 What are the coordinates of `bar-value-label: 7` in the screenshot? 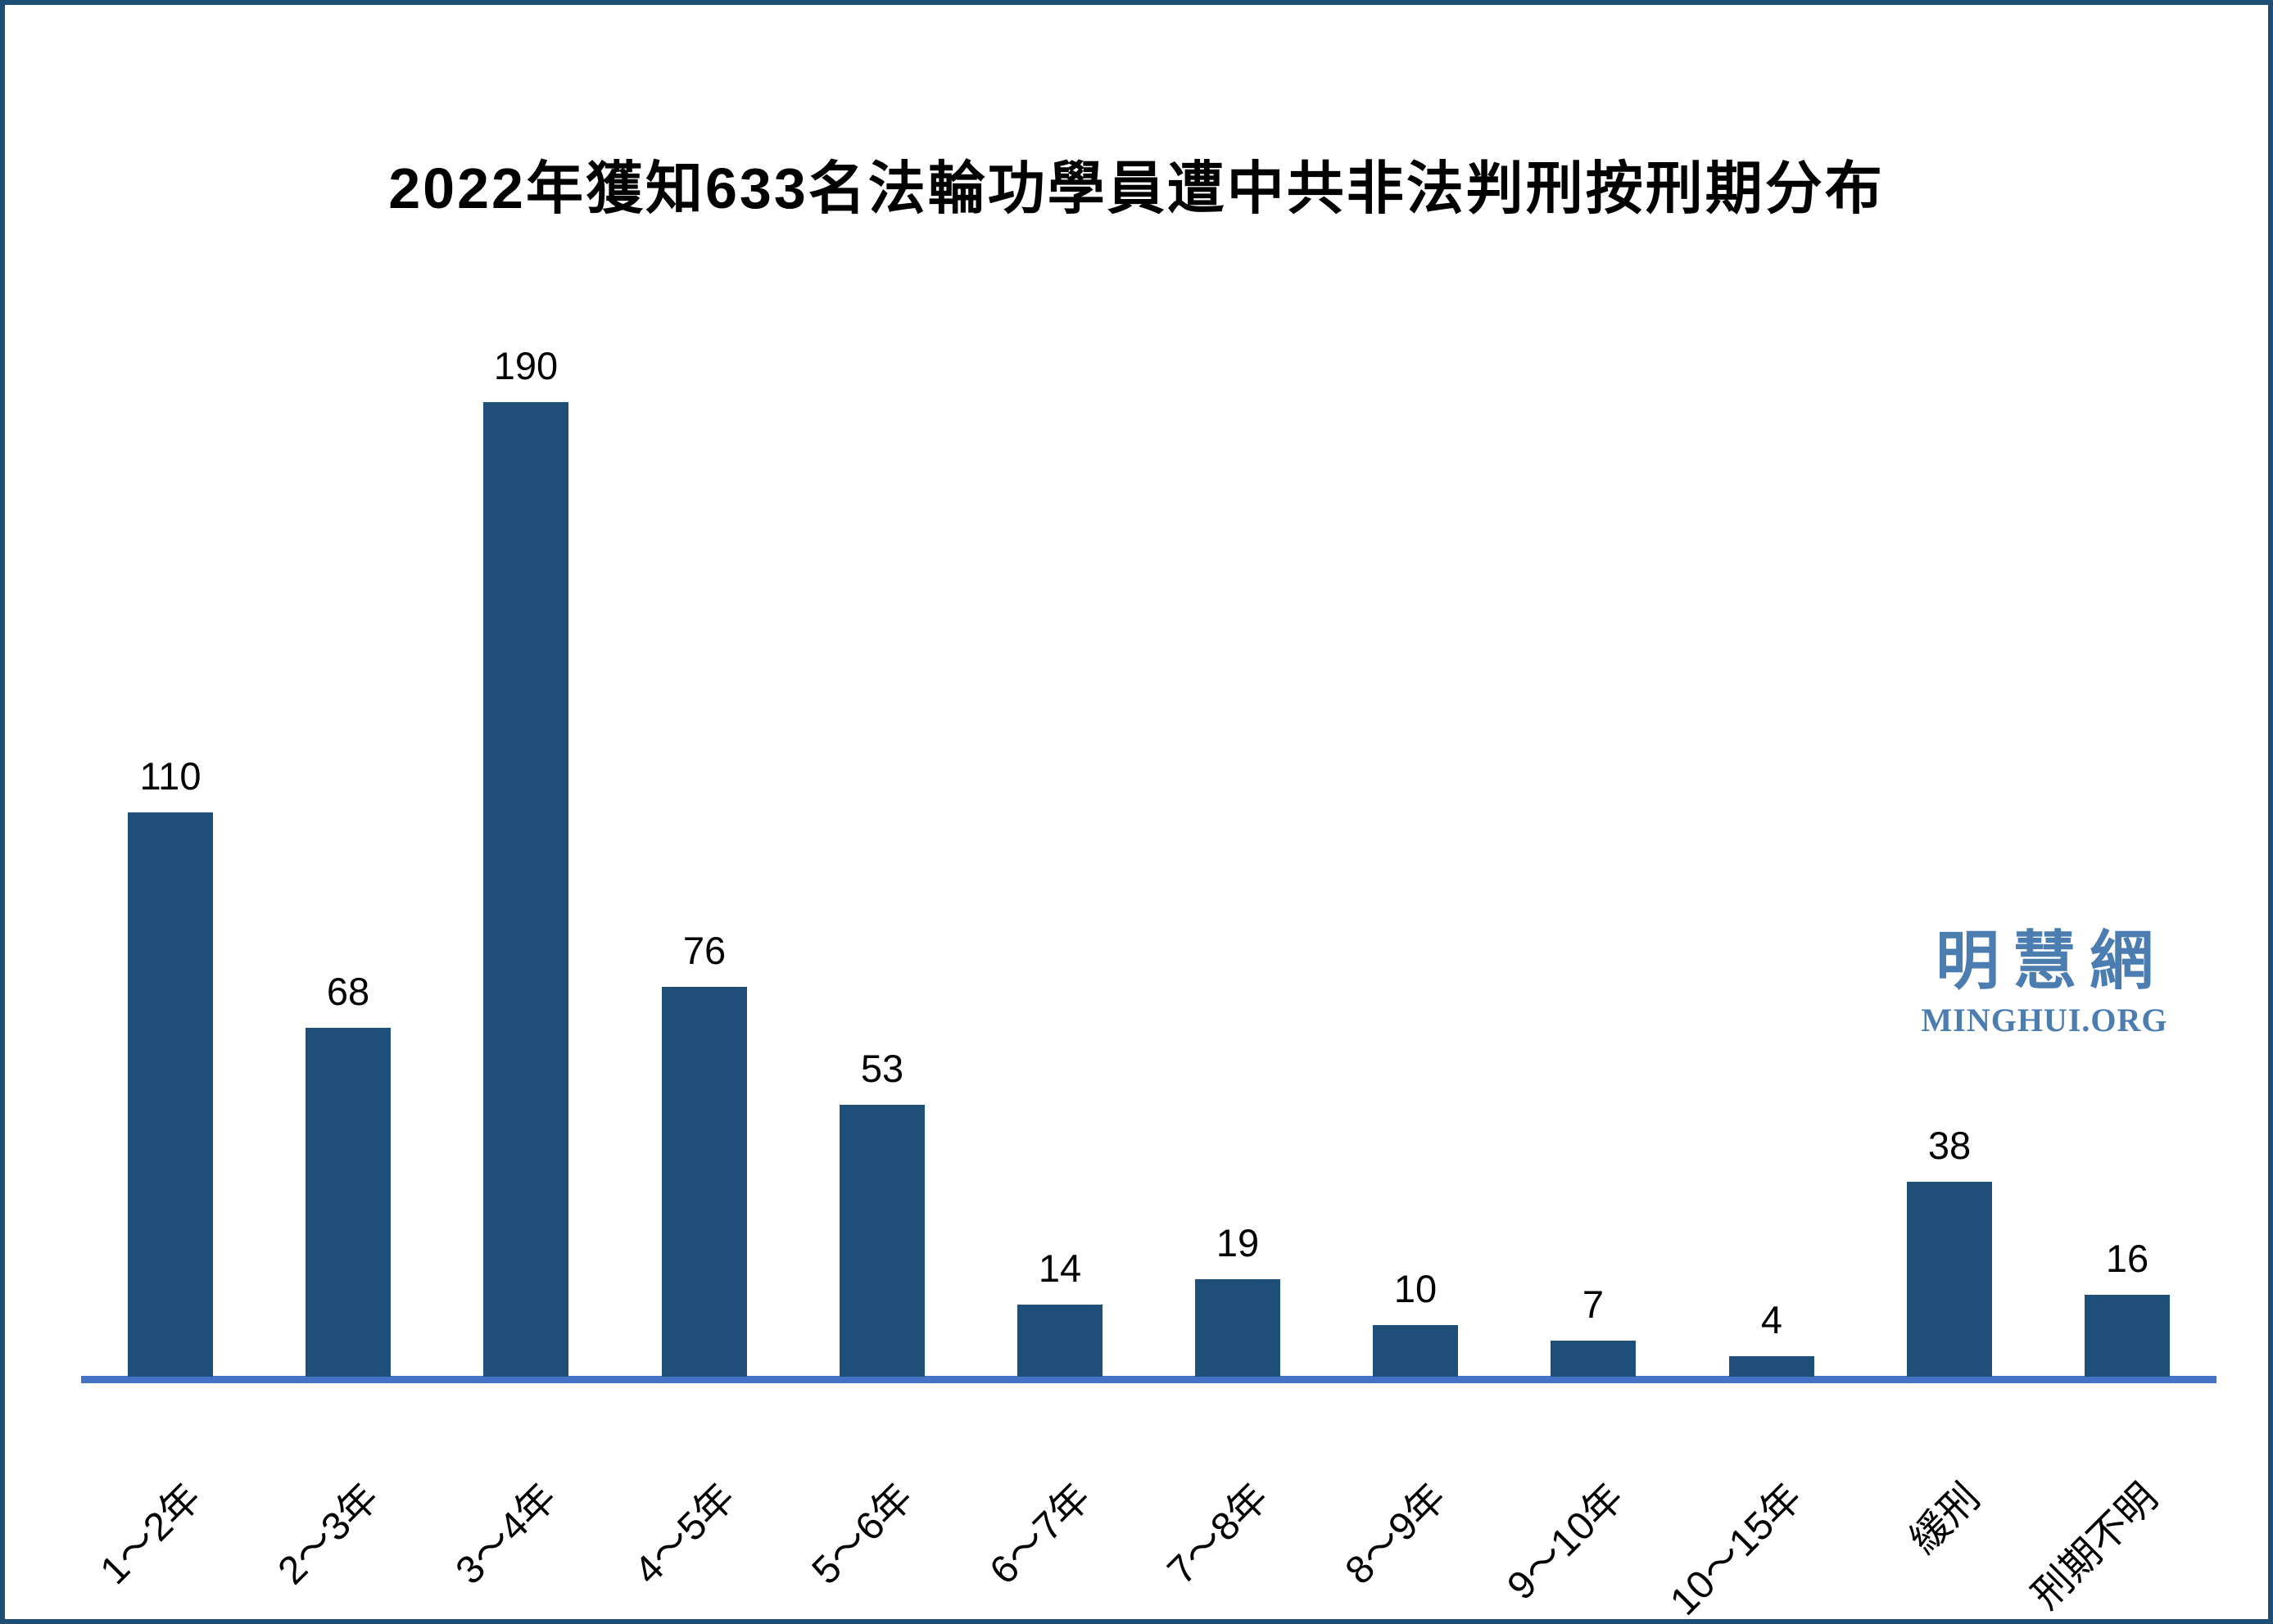 It's located at (1593, 1304).